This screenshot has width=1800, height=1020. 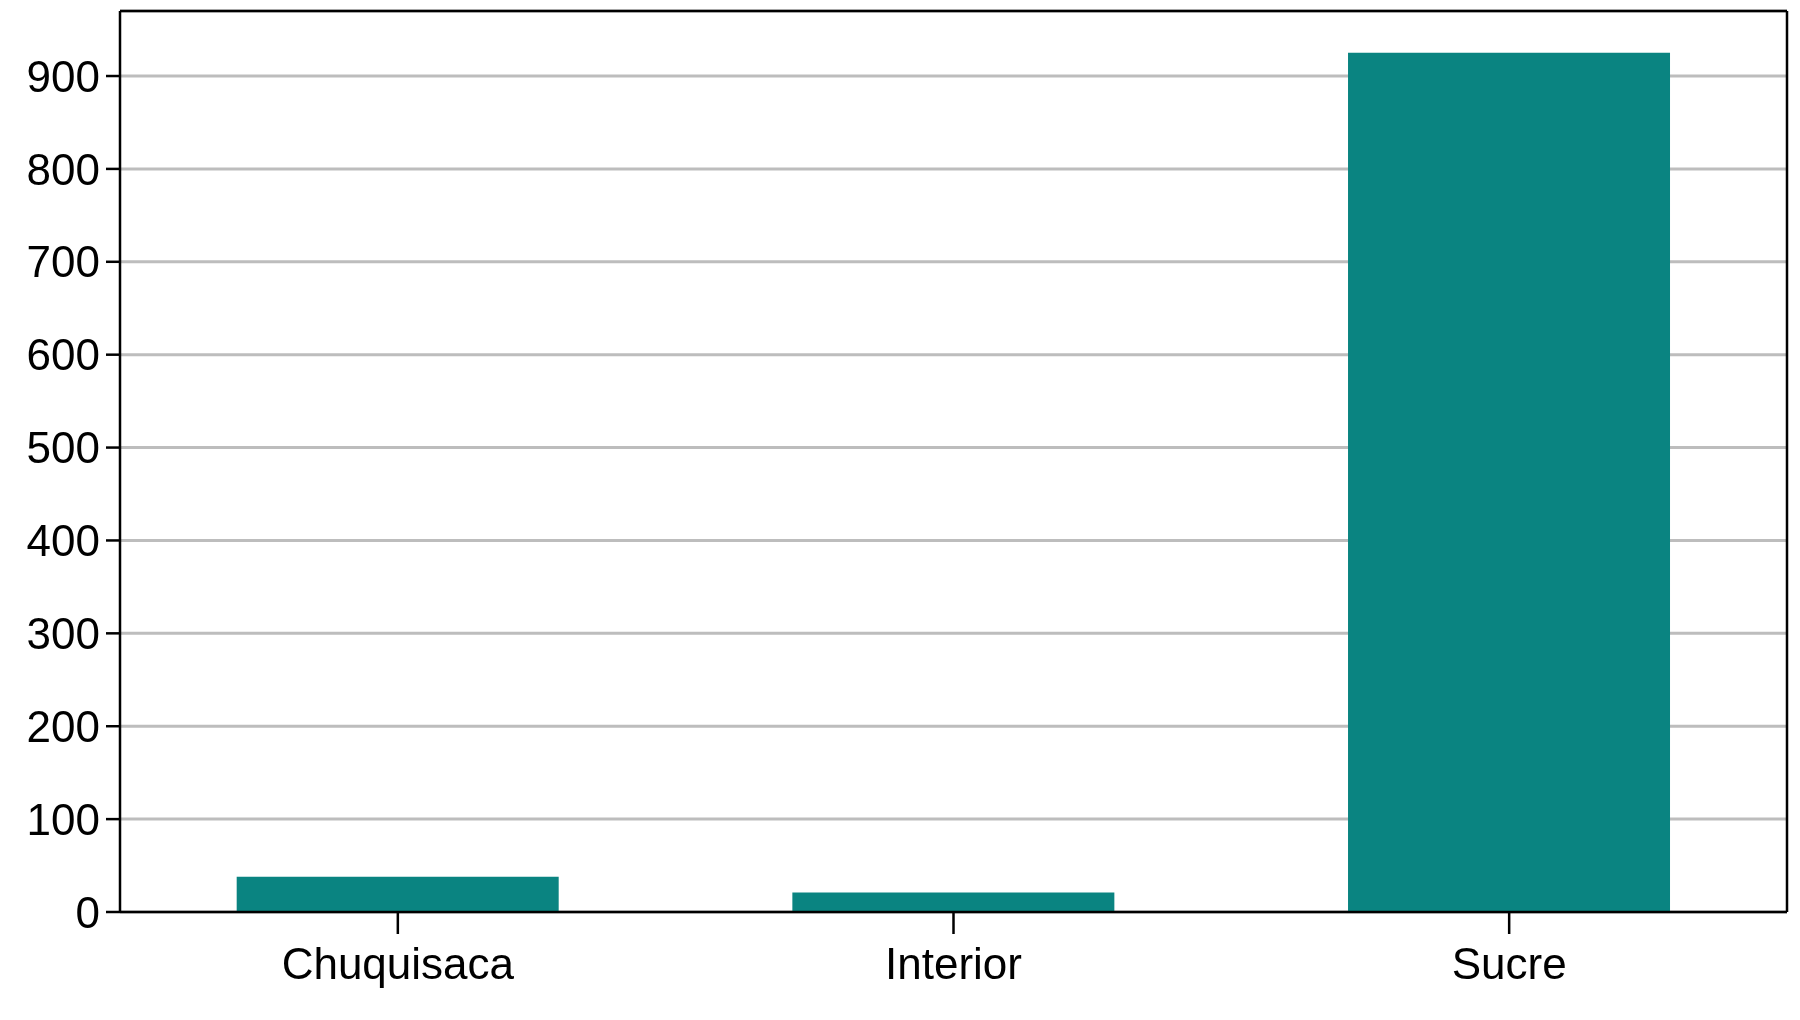 I want to click on y-tick-label: 100, so click(x=63, y=819).